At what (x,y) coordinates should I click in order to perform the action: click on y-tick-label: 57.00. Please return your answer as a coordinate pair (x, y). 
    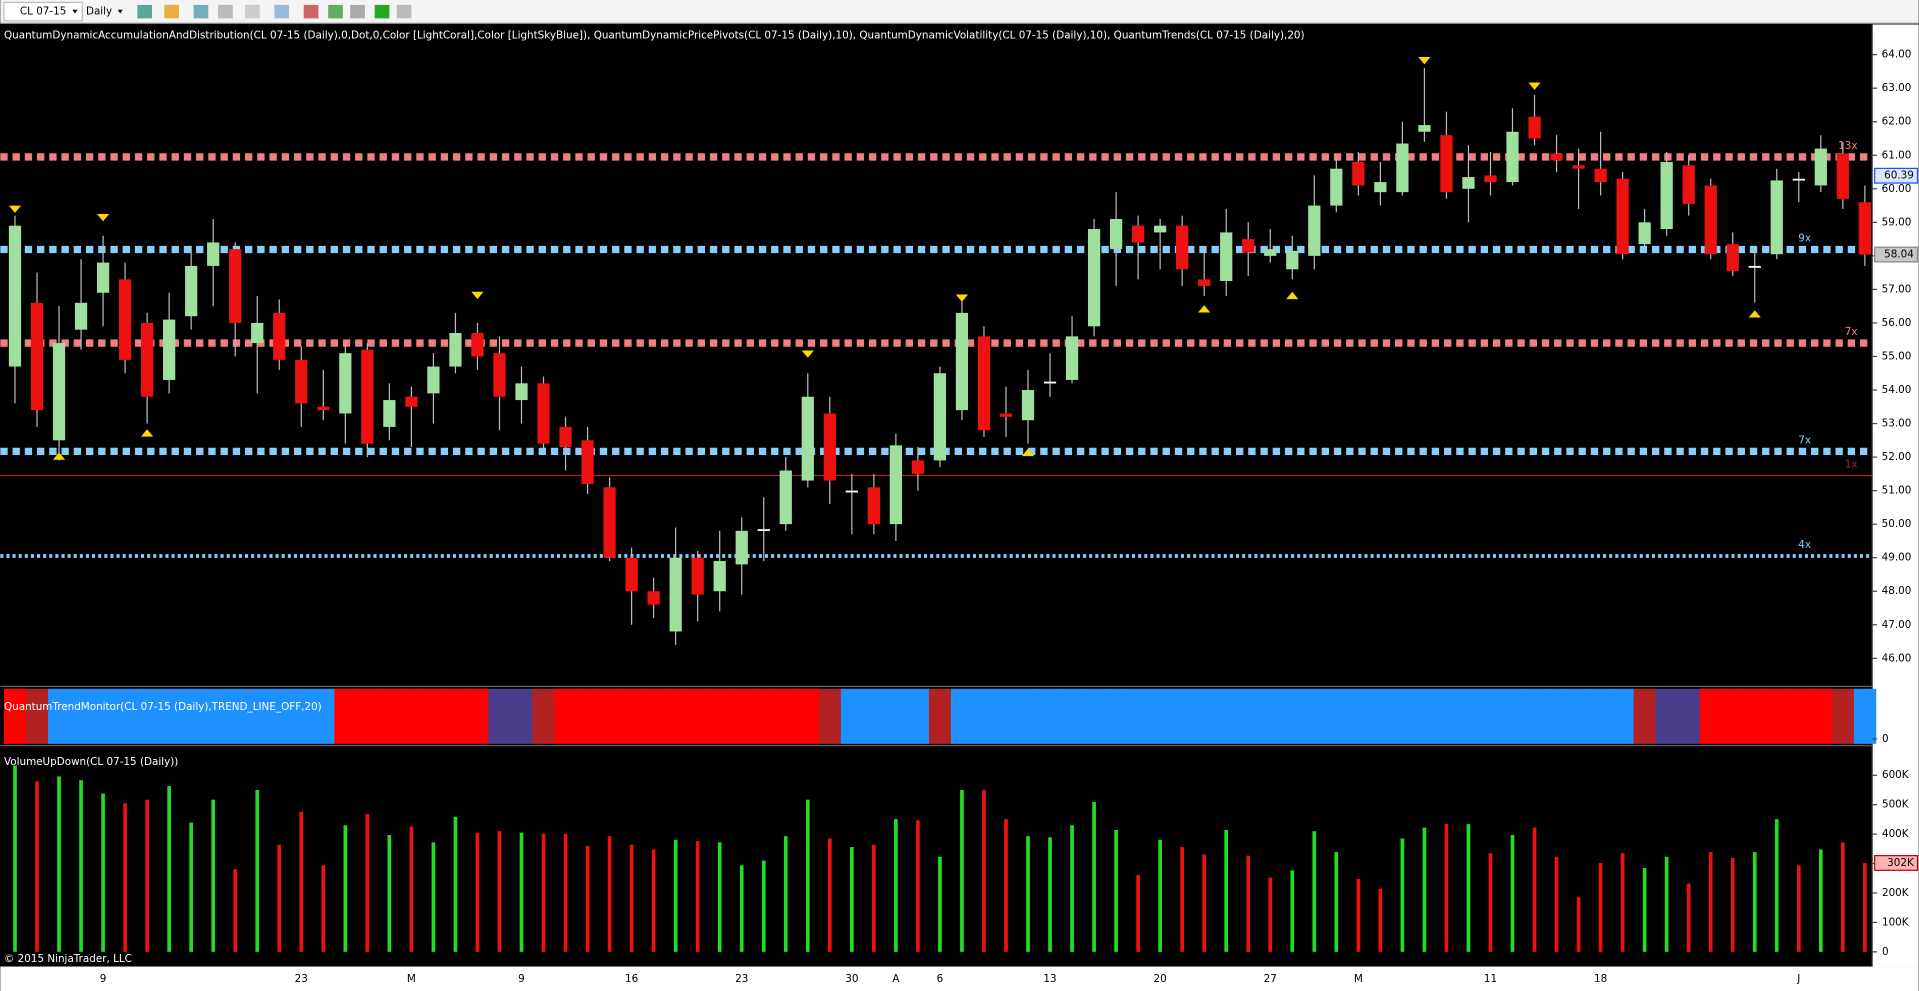
    Looking at the image, I should click on (1897, 289).